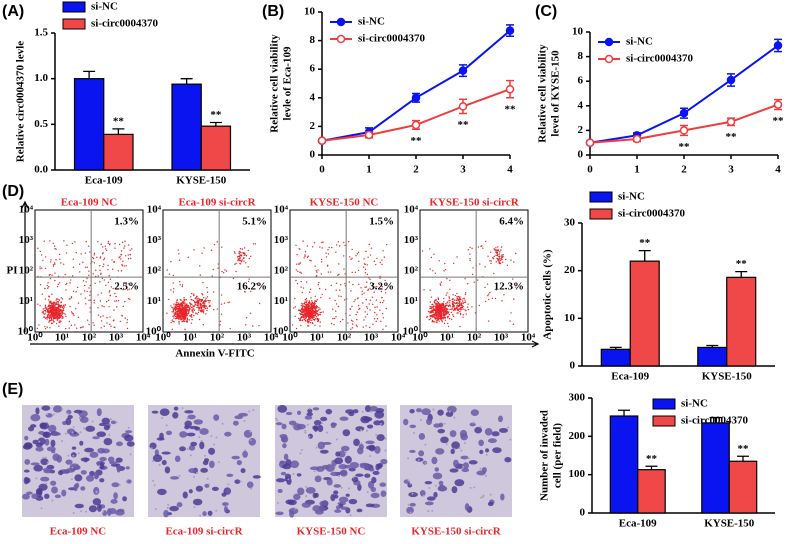 Image resolution: width=800 pixels, height=544 pixels. What do you see at coordinates (214, 354) in the screenshot?
I see `x-axis-label: Annexin V-FITC` at bounding box center [214, 354].